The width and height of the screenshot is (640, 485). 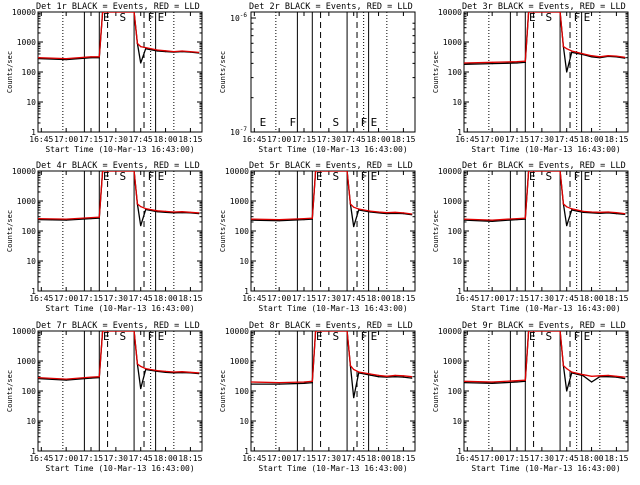 What do you see at coordinates (577, 336) in the screenshot?
I see `interval-marker: F` at bounding box center [577, 336].